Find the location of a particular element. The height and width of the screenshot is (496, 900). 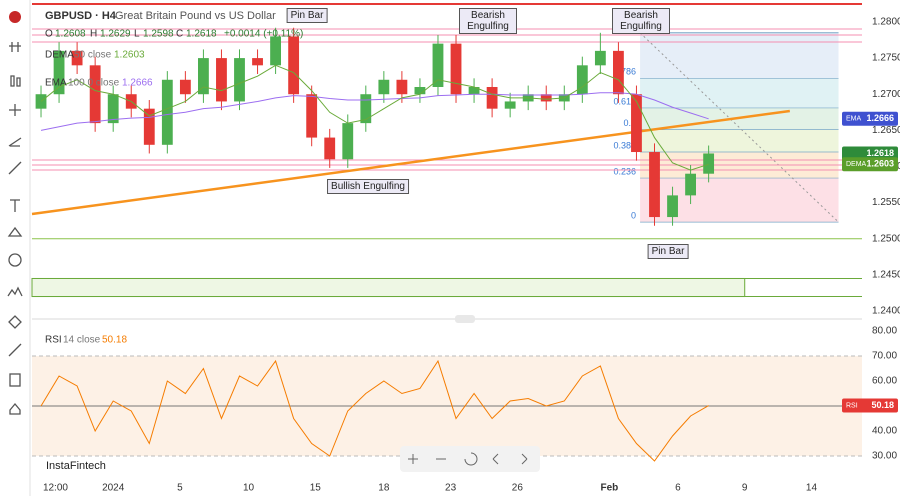

x-tick-label: 10 is located at coordinates (249, 488).